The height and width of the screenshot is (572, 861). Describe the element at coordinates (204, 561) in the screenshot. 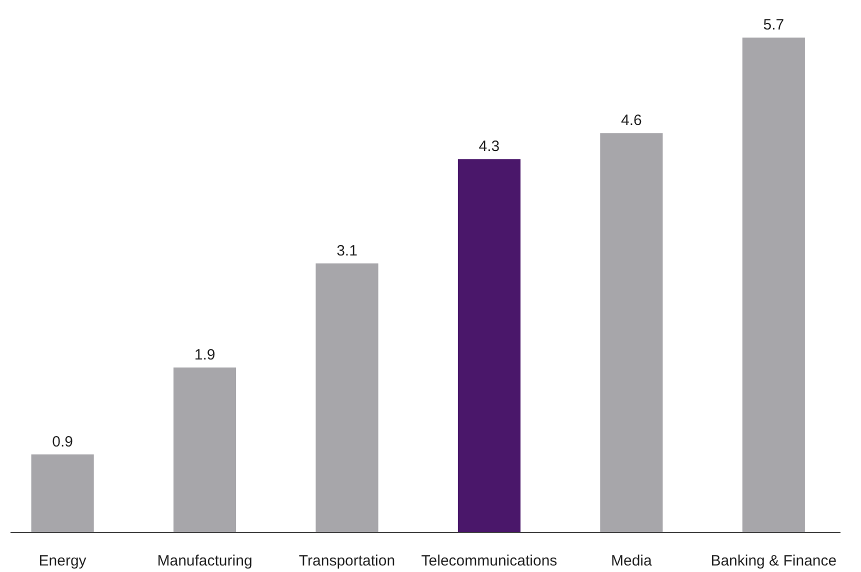

I see `x-tick-label: Manufacturing` at that location.